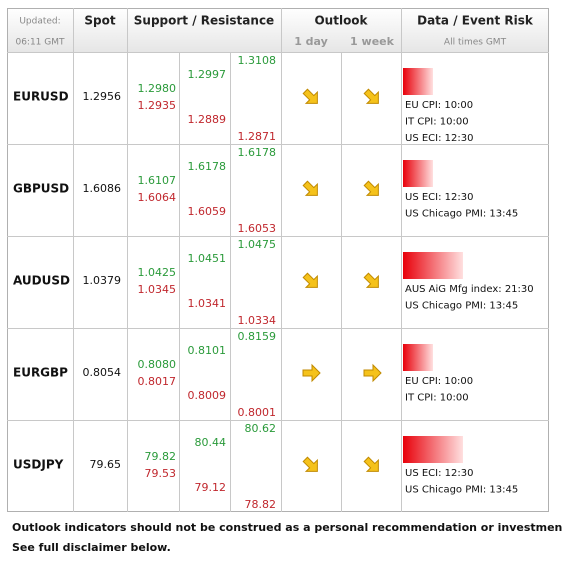 This screenshot has width=562, height=569. What do you see at coordinates (102, 372) in the screenshot?
I see `spot: 0.8054` at bounding box center [102, 372].